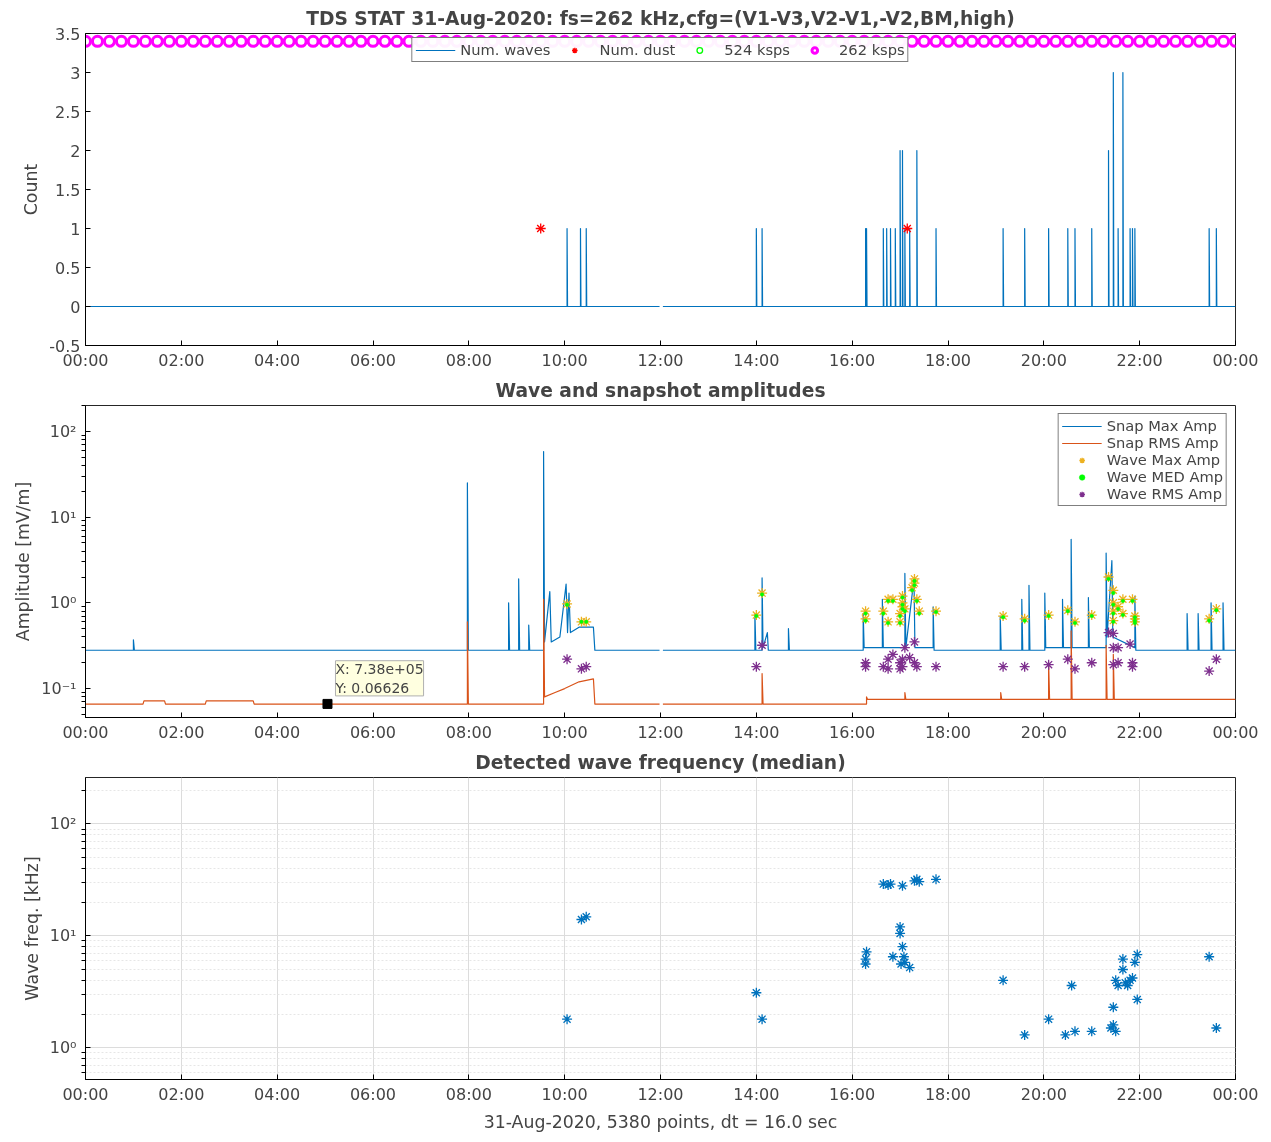 The width and height of the screenshot is (1271, 1142). Describe the element at coordinates (1163, 459) in the screenshot. I see `legend-label: Wave Max Amp` at that location.